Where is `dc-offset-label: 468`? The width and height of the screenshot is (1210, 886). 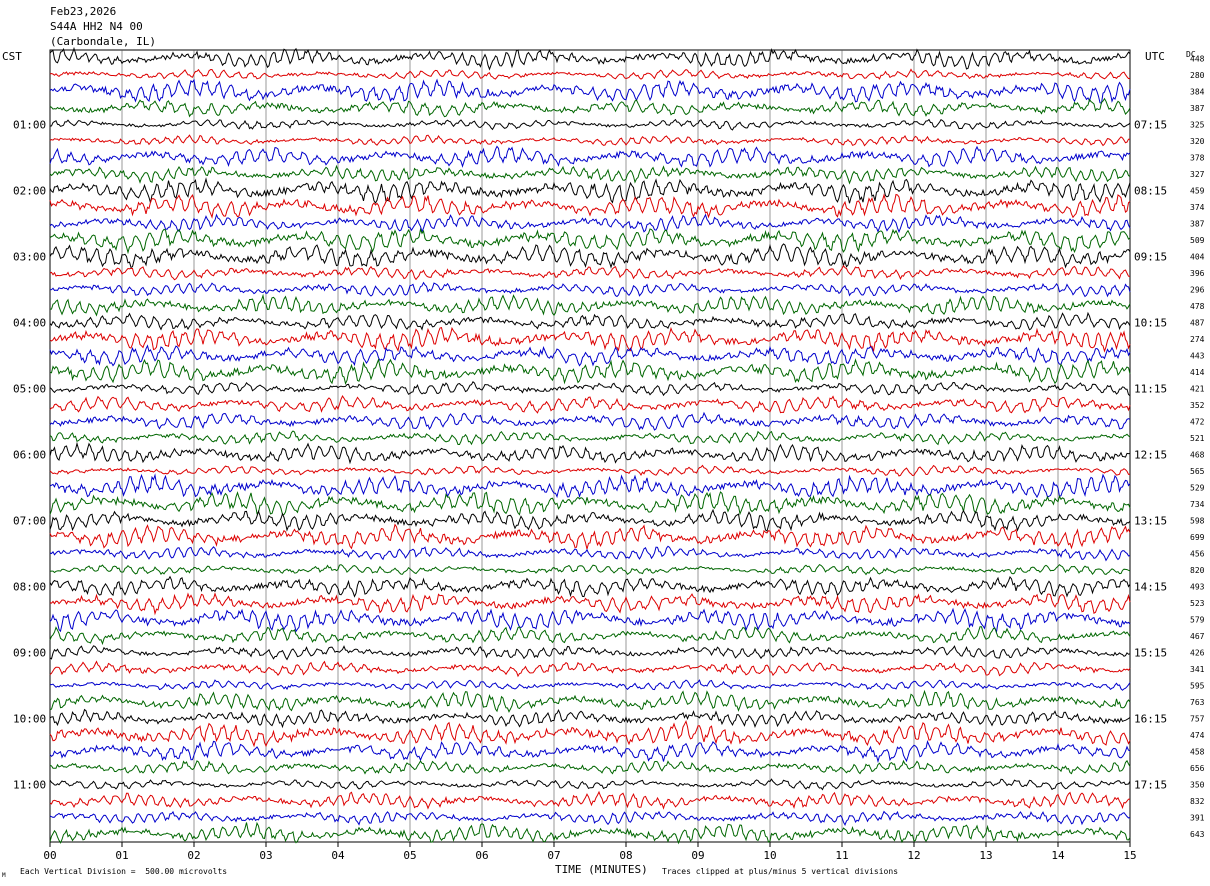
dc-offset-label: 468 is located at coordinates (1197, 454).